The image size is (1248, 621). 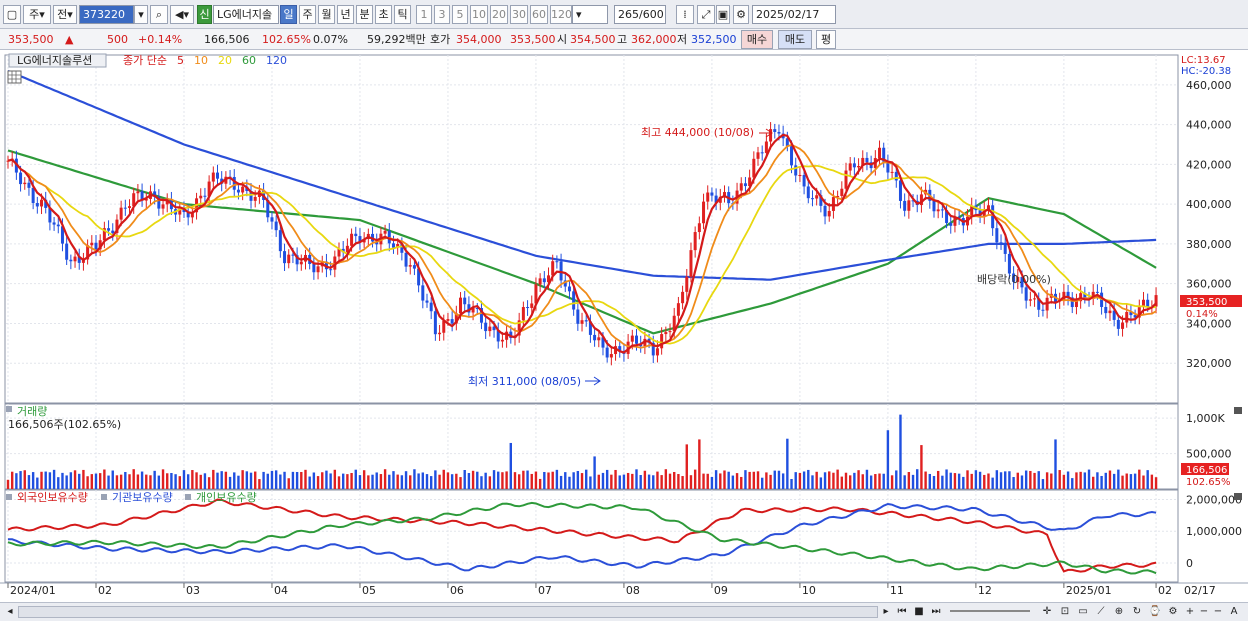 What do you see at coordinates (1137, 611) in the screenshot?
I see `refresh-icon: ↻` at bounding box center [1137, 611].